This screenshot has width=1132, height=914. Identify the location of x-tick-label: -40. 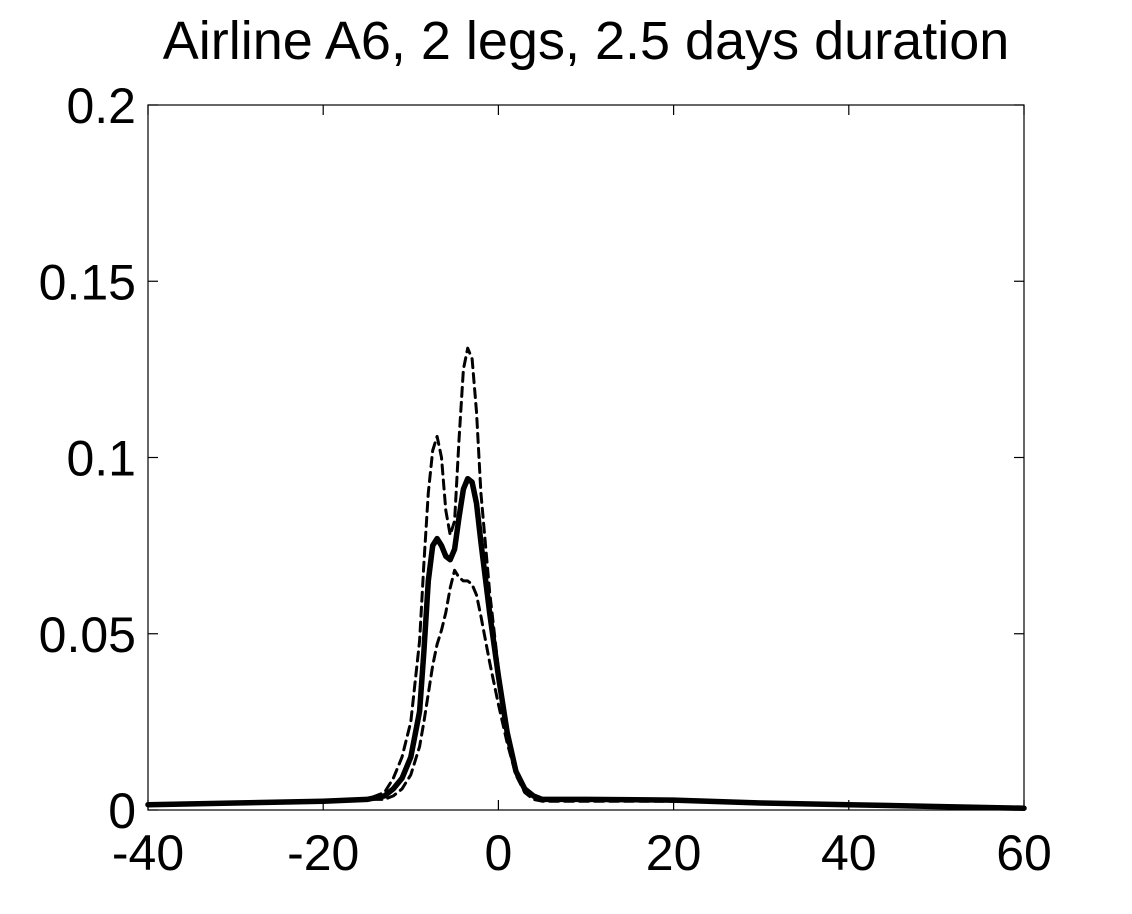
(148, 853).